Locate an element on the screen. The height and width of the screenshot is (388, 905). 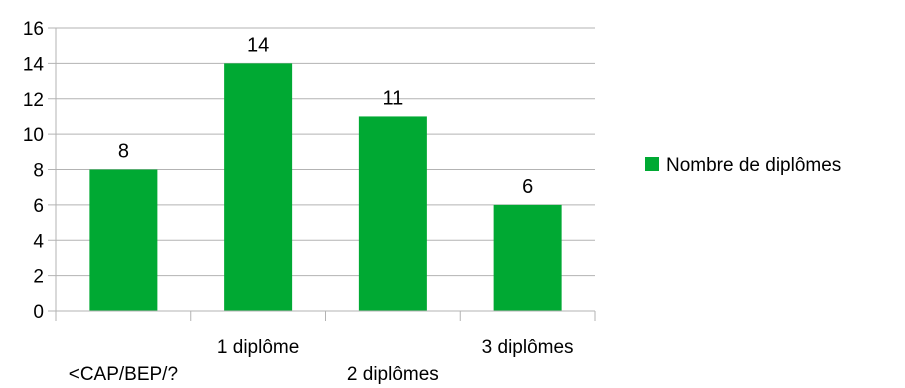
legend-label: Nombre de diplômes is located at coordinates (753, 165).